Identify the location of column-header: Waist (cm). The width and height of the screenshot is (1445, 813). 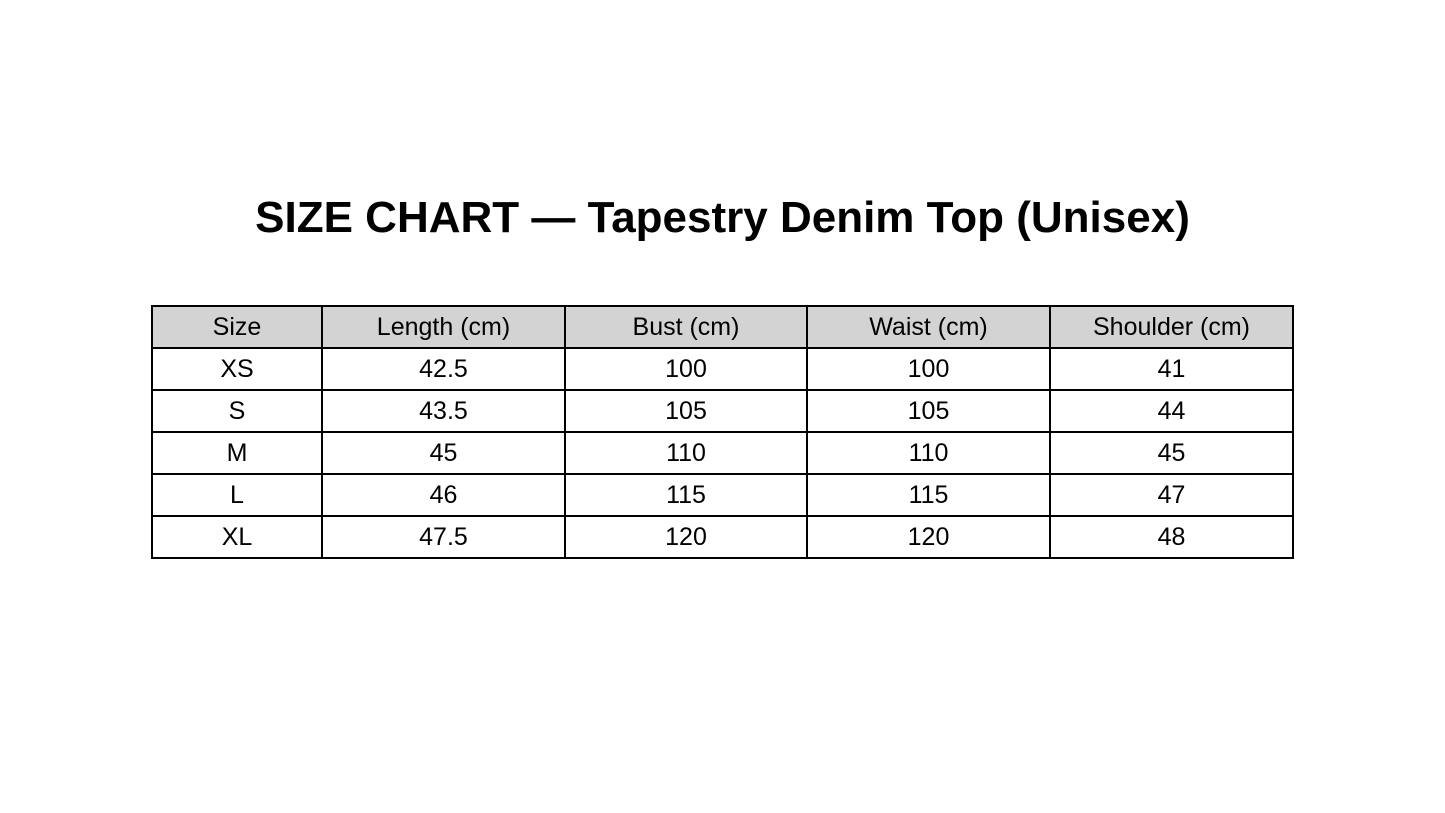
(928, 327).